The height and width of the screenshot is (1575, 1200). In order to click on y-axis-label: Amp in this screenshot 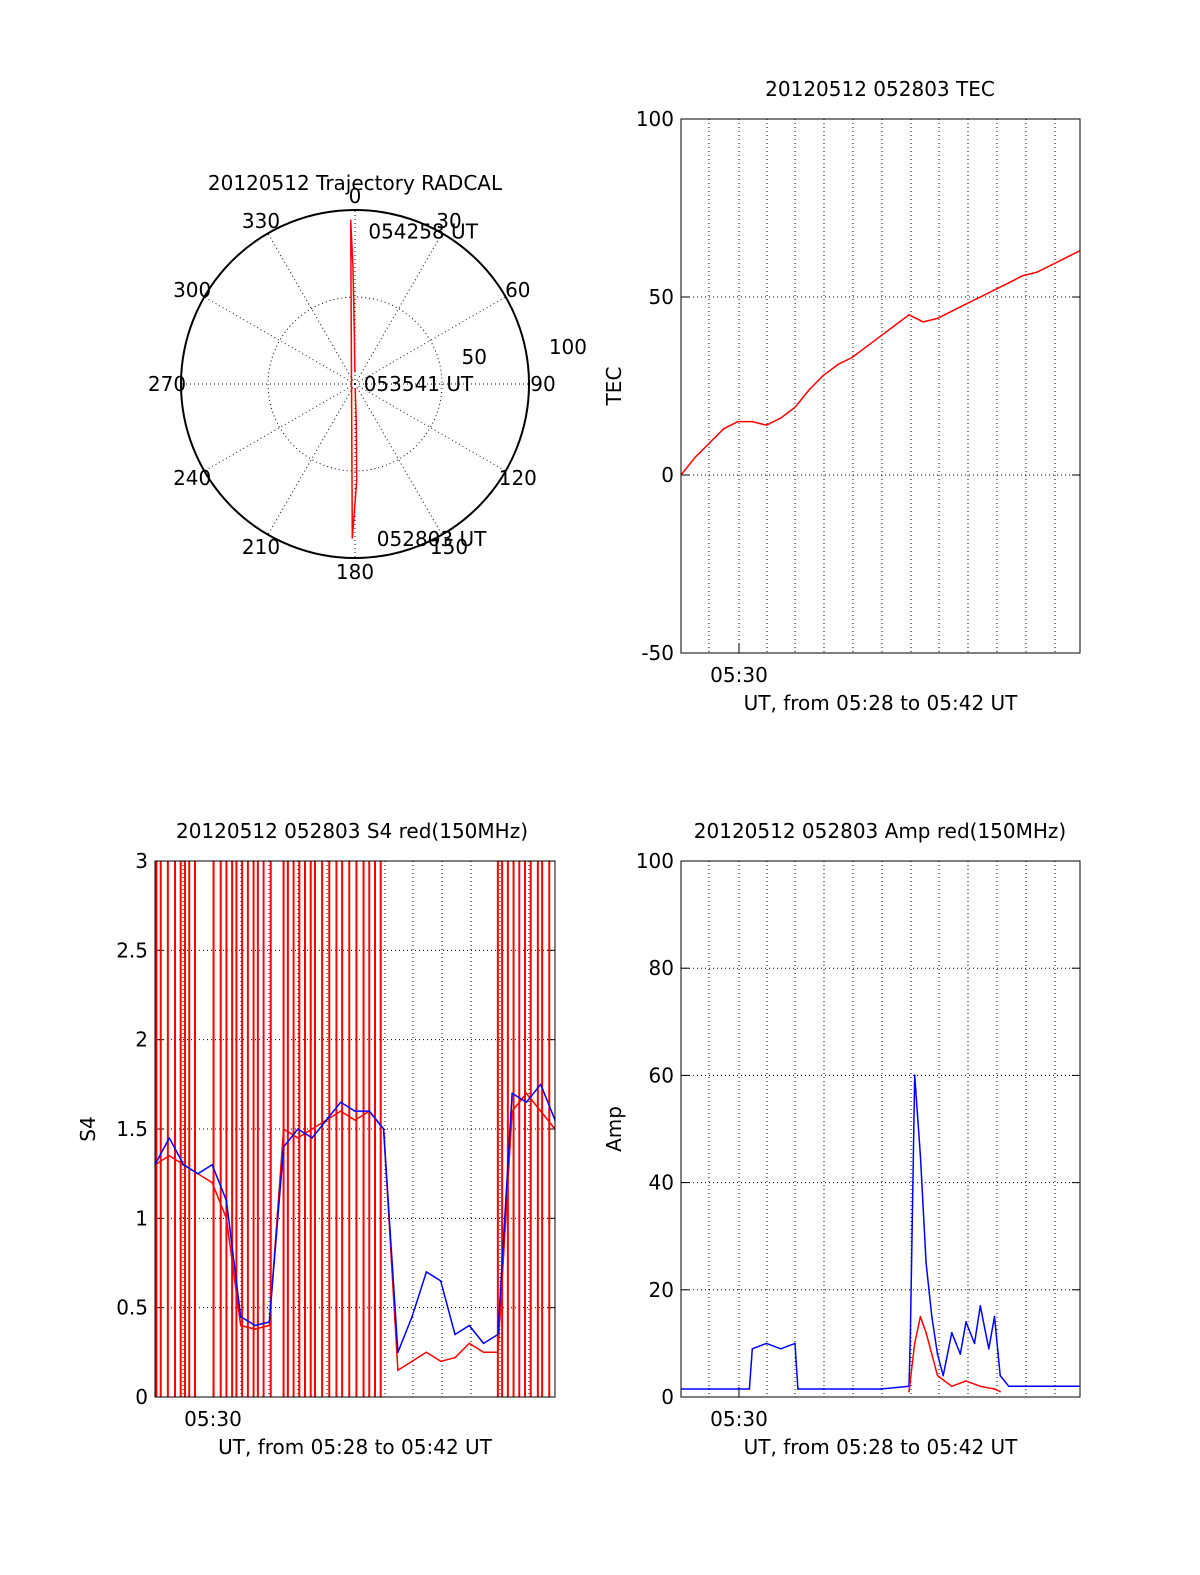, I will do `click(614, 1129)`.